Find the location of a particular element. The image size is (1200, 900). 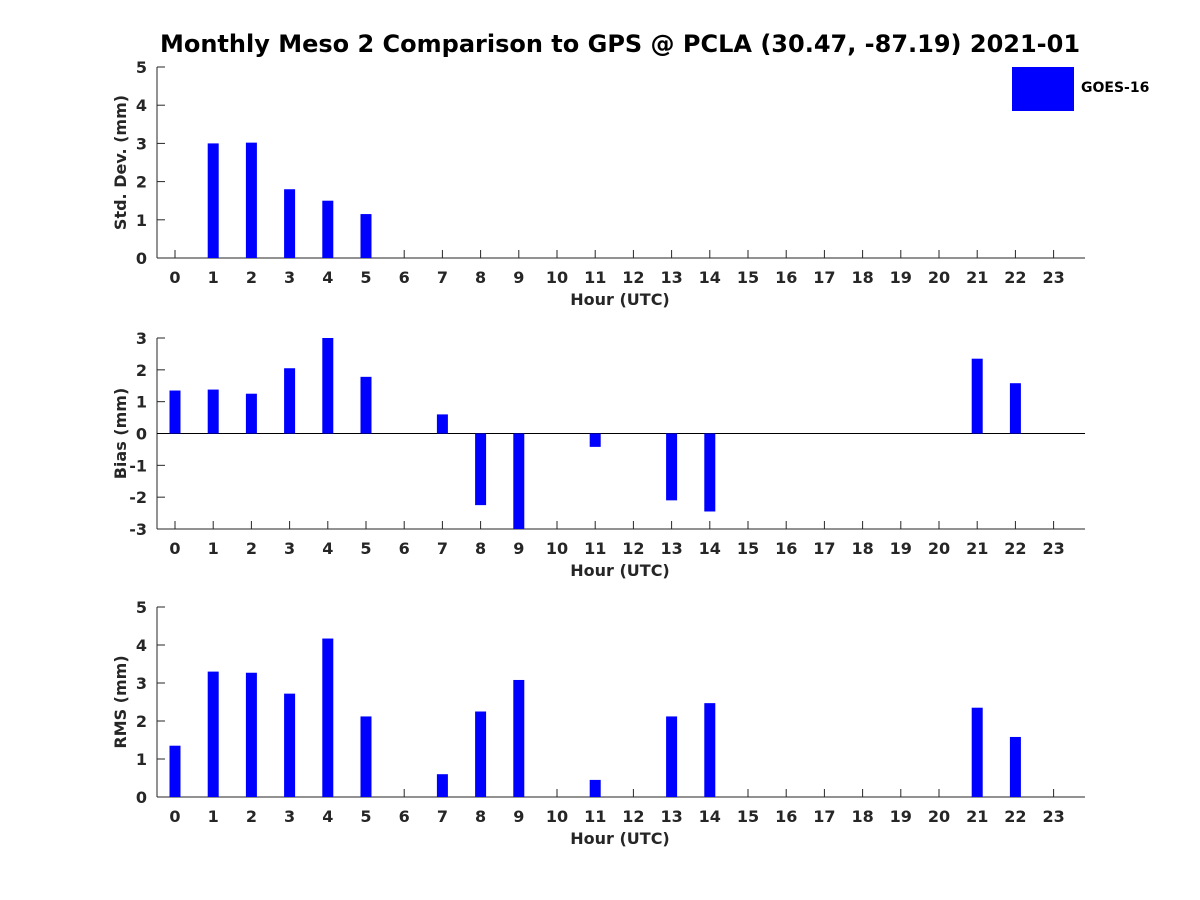

y-tick-label: -3 is located at coordinates (138, 529).